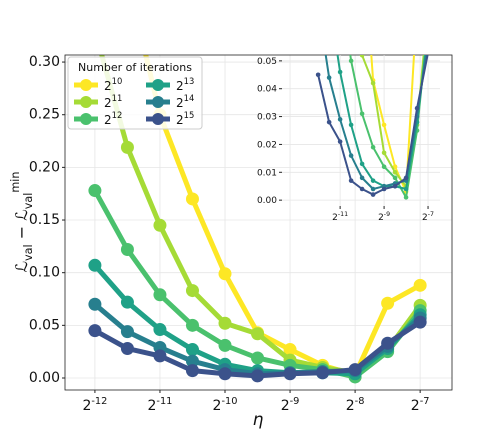  I want to click on legend-title: Number of iterations, so click(135, 67).